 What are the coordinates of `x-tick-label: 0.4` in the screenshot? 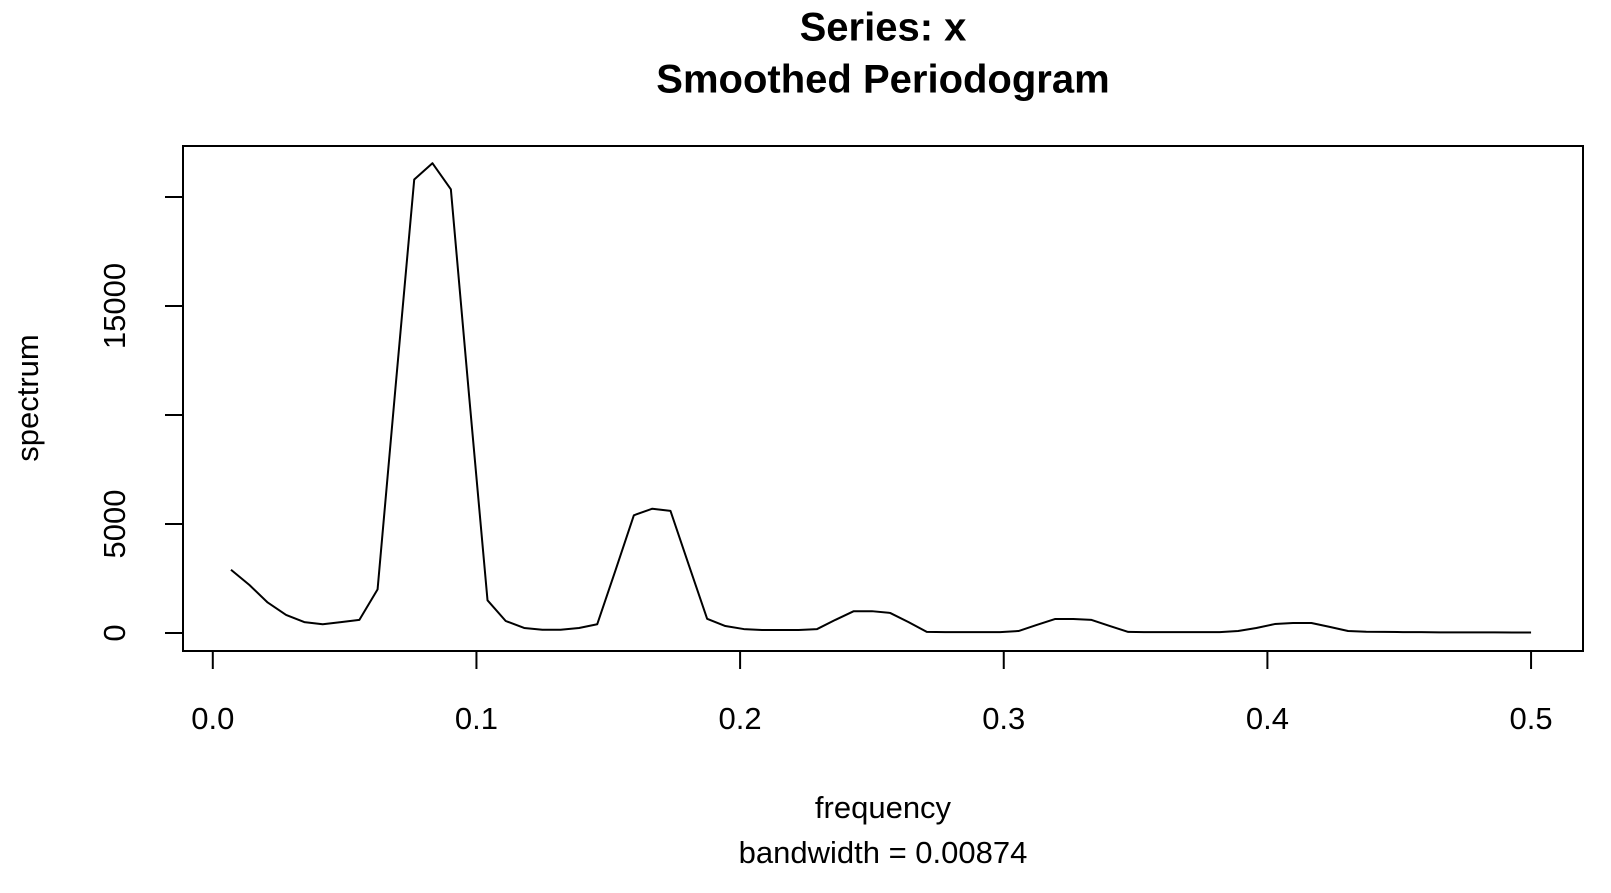 It's located at (1267, 718).